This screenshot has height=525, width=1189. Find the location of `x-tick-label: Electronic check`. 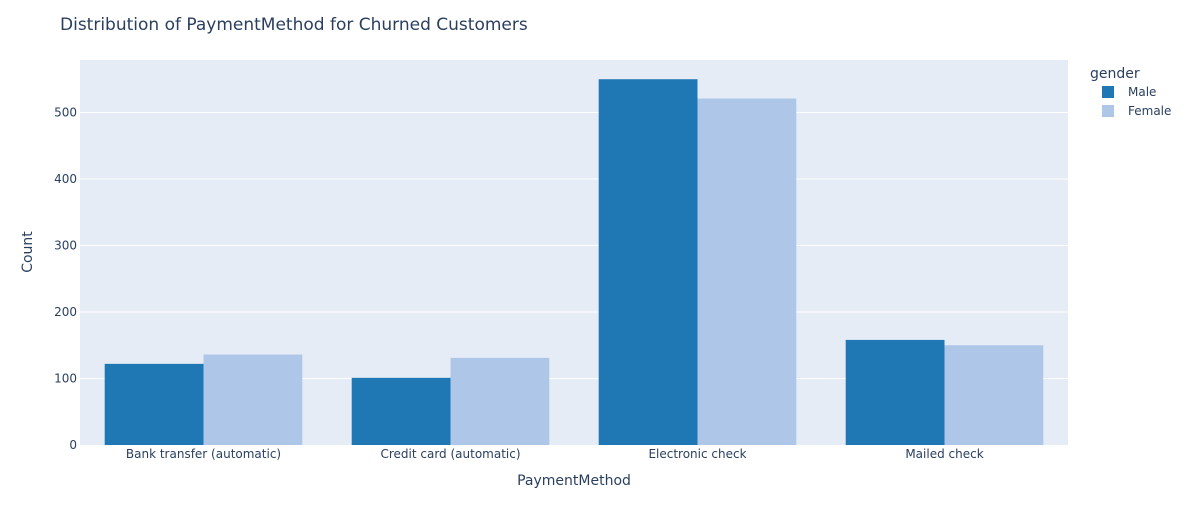

x-tick-label: Electronic check is located at coordinates (697, 454).